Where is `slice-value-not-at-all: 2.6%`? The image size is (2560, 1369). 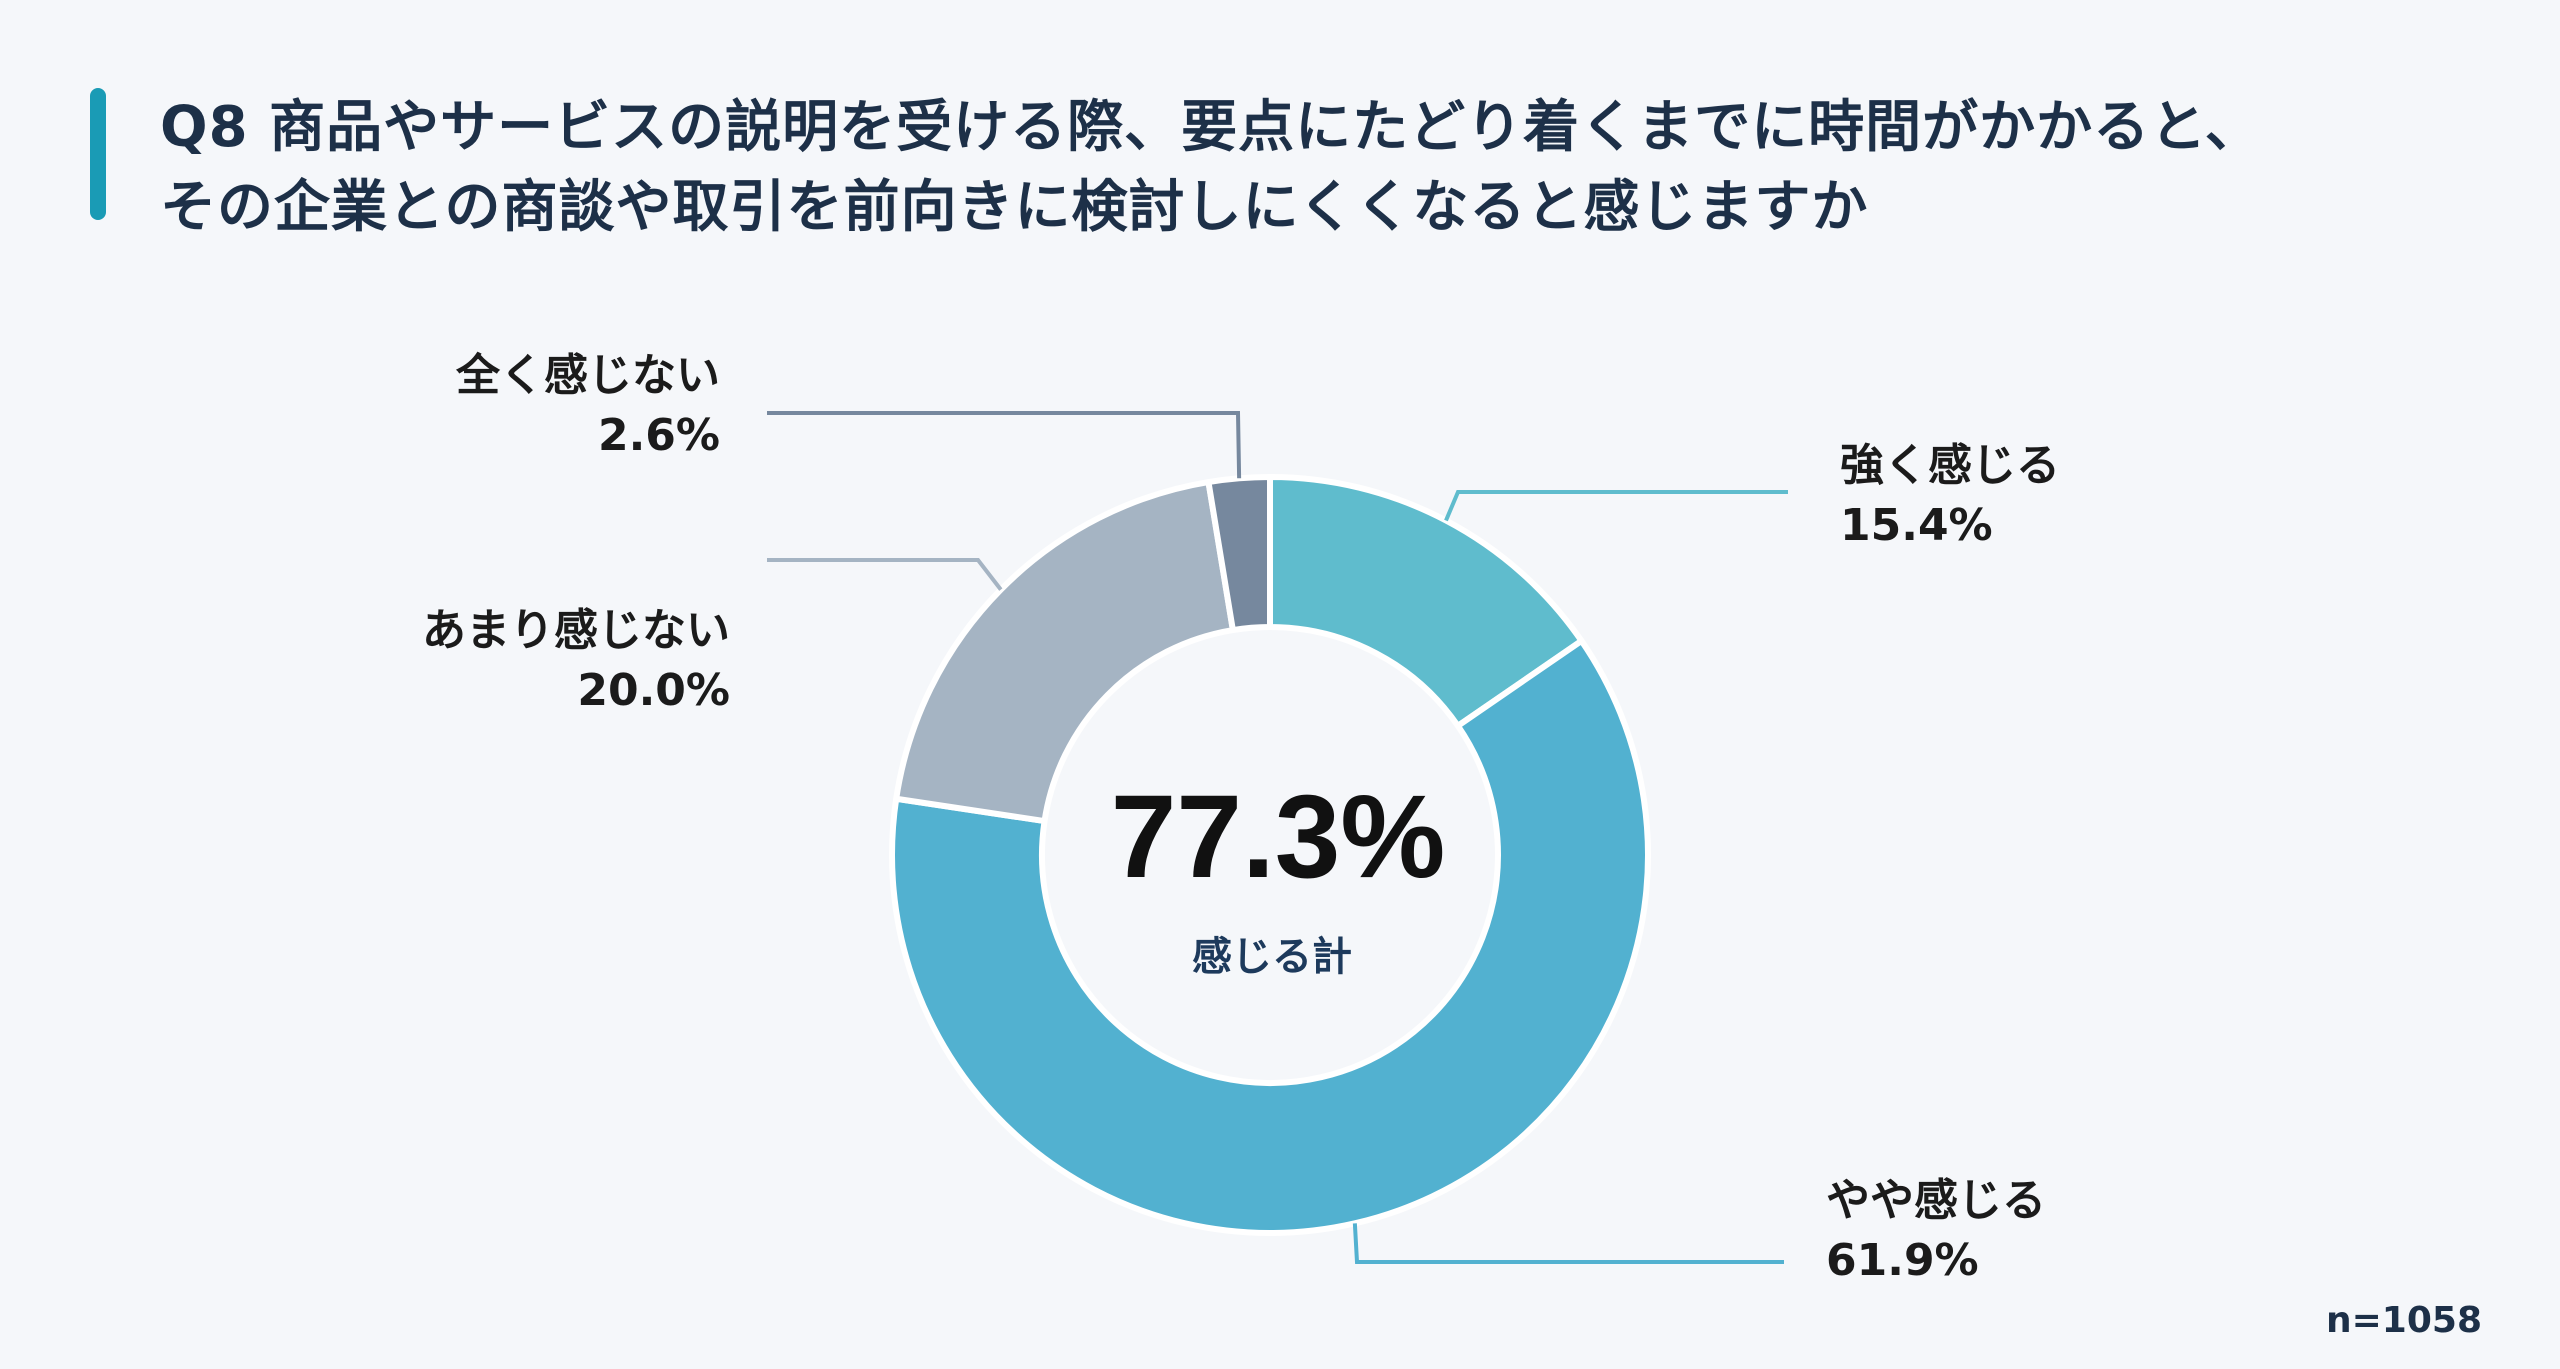 slice-value-not-at-all: 2.6% is located at coordinates (659, 435).